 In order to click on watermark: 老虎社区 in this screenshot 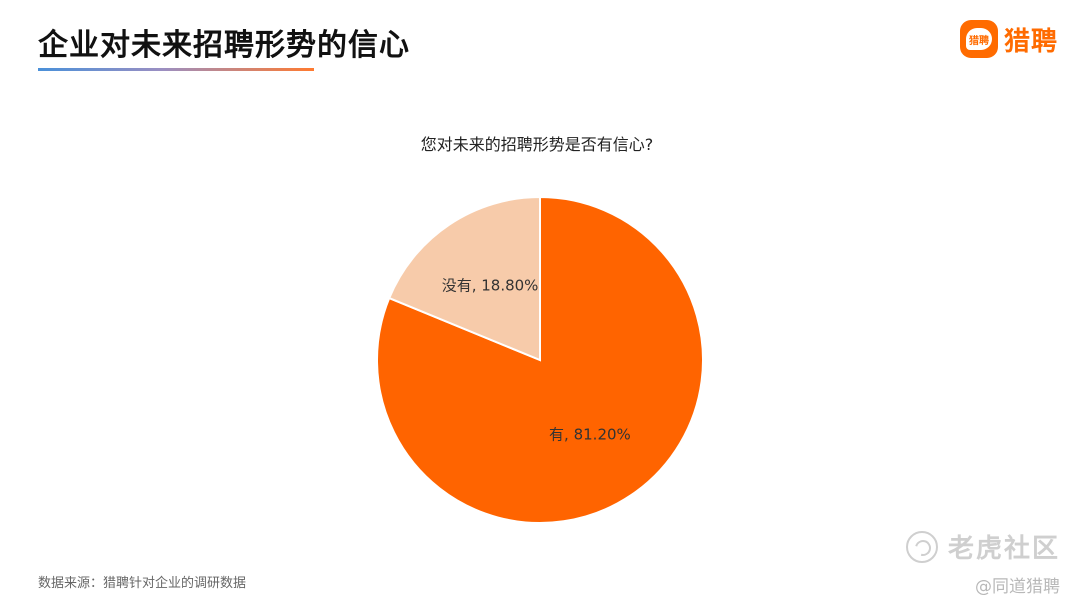, I will do `click(982, 546)`.